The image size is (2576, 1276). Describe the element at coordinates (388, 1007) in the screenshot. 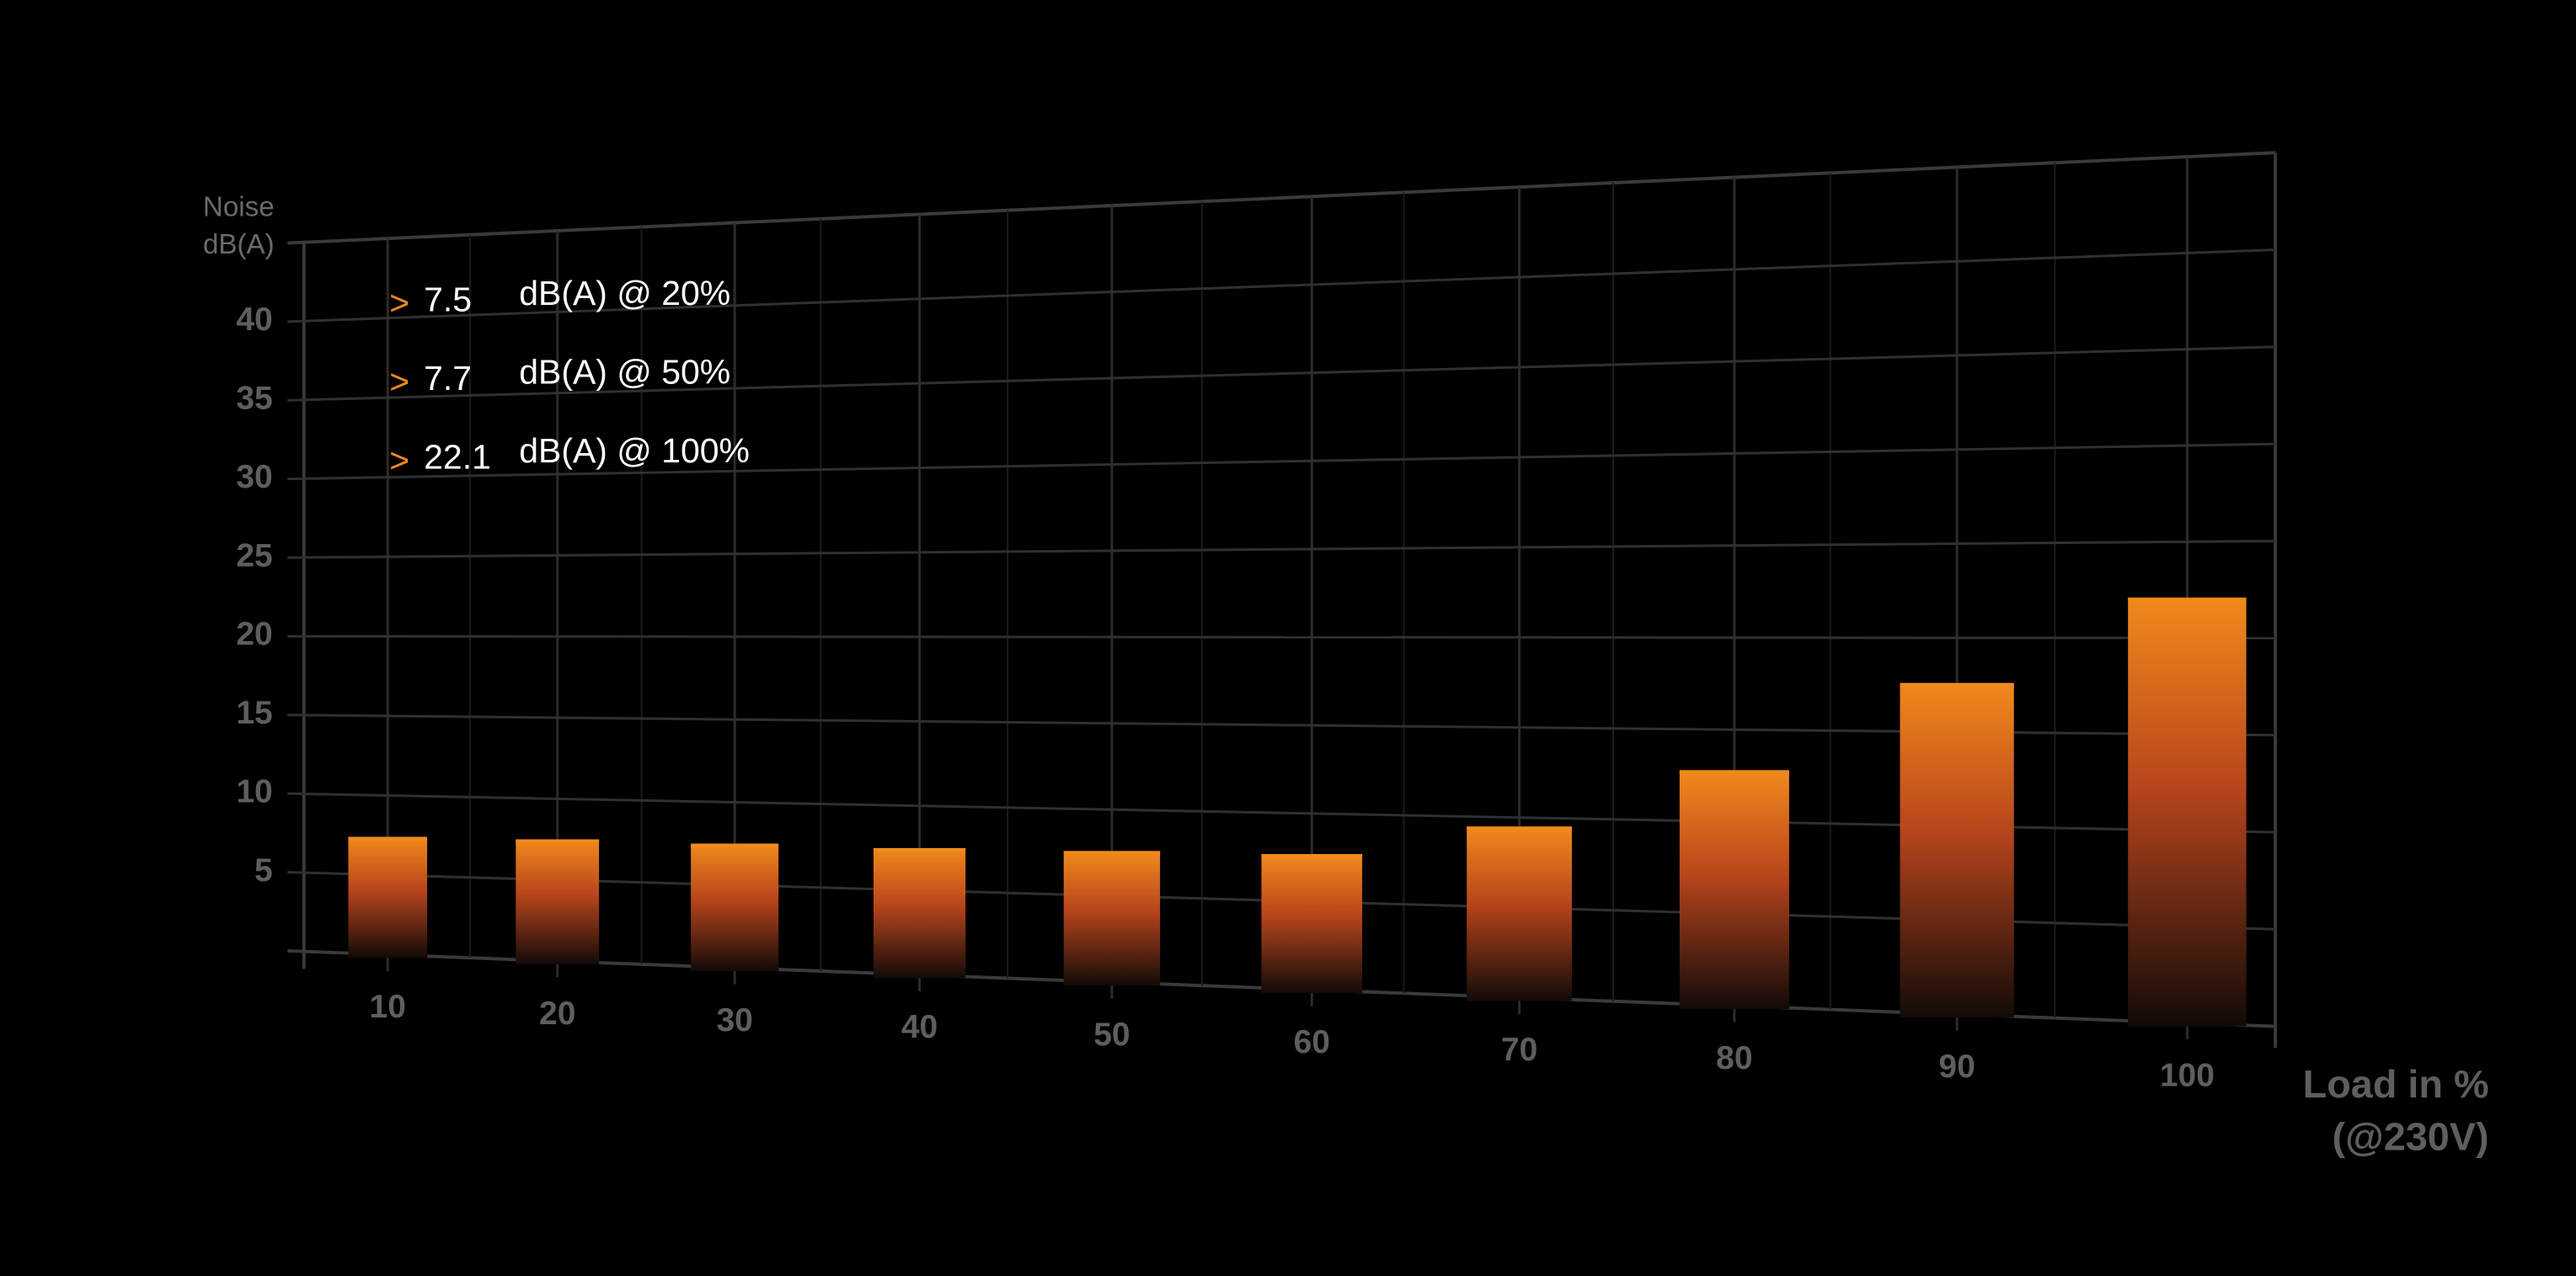

I see `x-tick-label: 10` at that location.